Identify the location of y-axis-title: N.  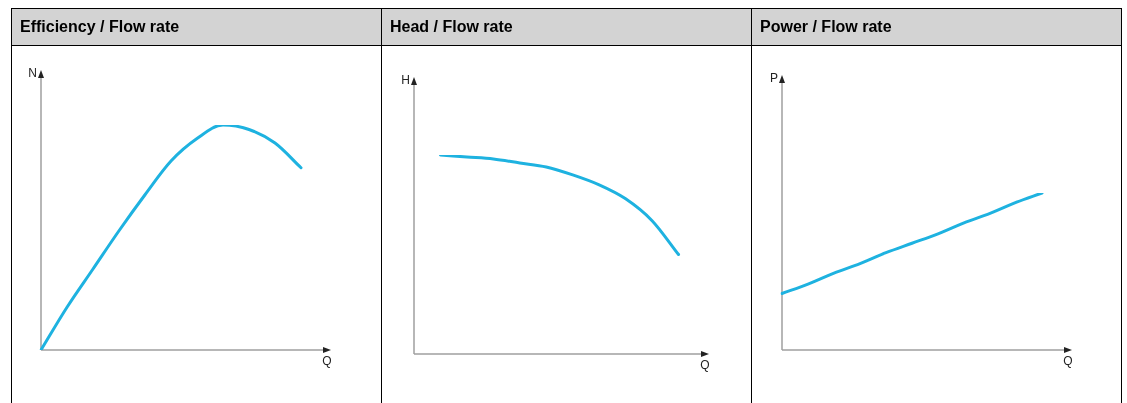
(32, 73).